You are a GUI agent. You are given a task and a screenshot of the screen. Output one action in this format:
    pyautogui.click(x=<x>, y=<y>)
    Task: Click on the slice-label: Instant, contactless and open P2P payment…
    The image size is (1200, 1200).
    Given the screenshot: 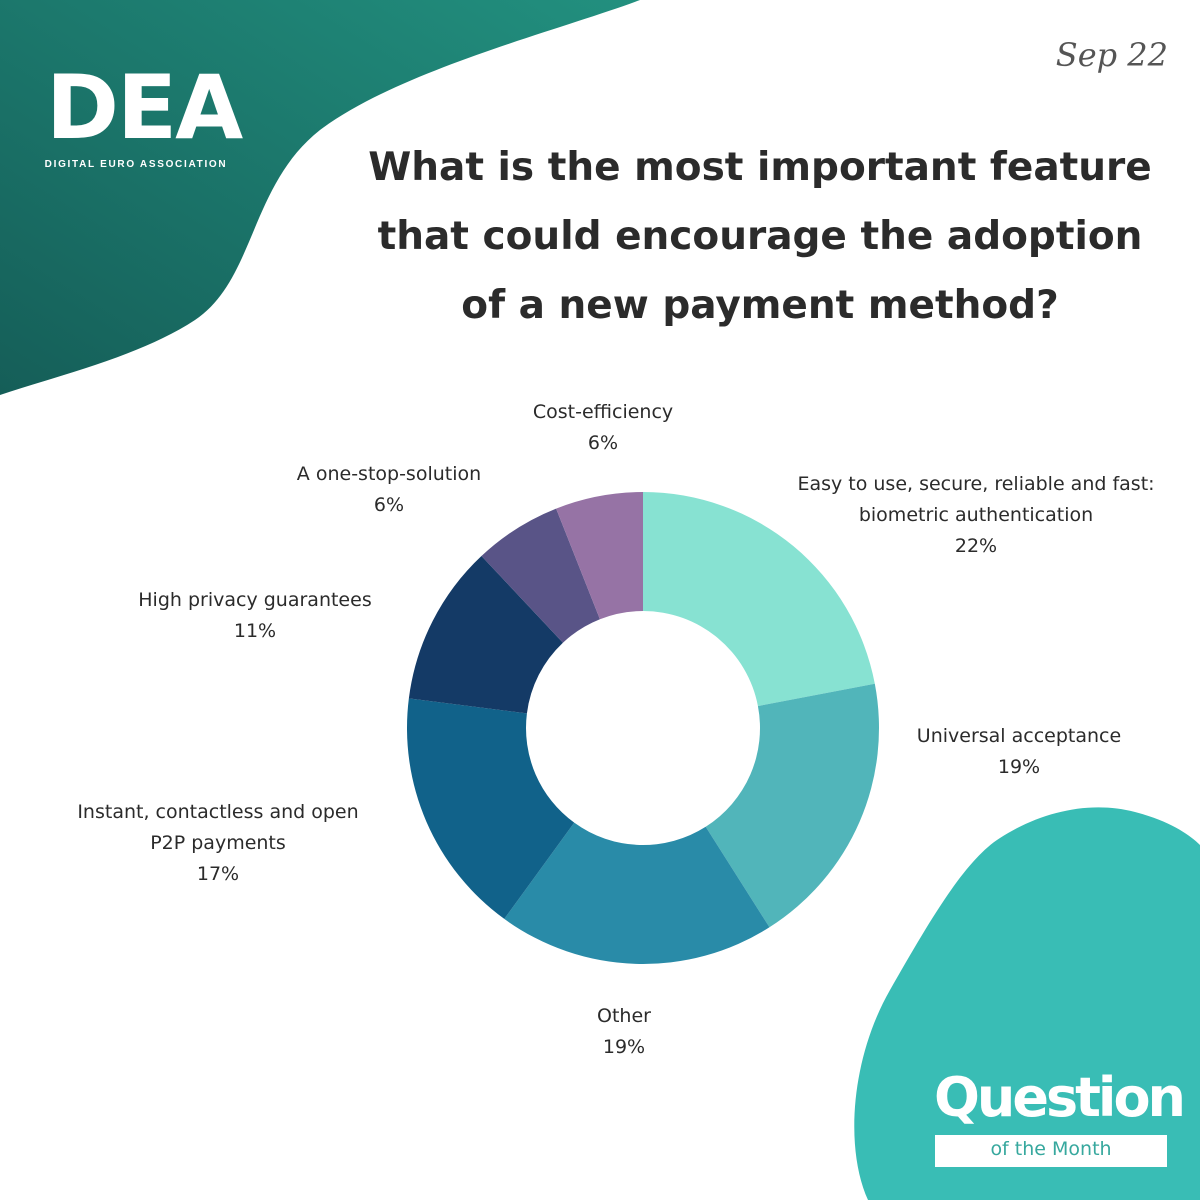 What is the action you would take?
    pyautogui.click(x=217, y=843)
    